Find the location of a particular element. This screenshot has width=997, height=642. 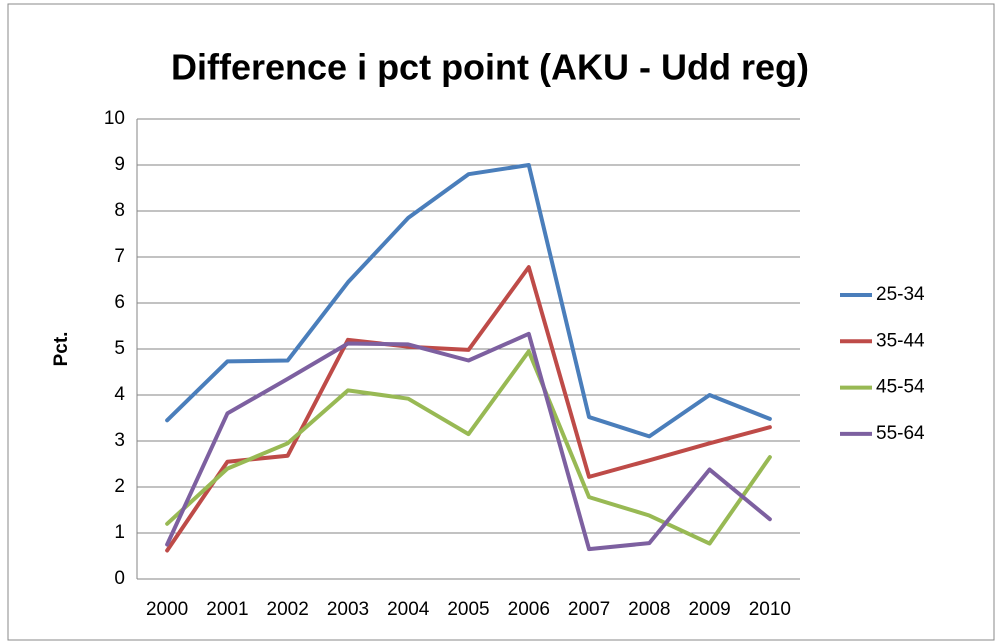

x-tick-label: 2006 is located at coordinates (529, 609).